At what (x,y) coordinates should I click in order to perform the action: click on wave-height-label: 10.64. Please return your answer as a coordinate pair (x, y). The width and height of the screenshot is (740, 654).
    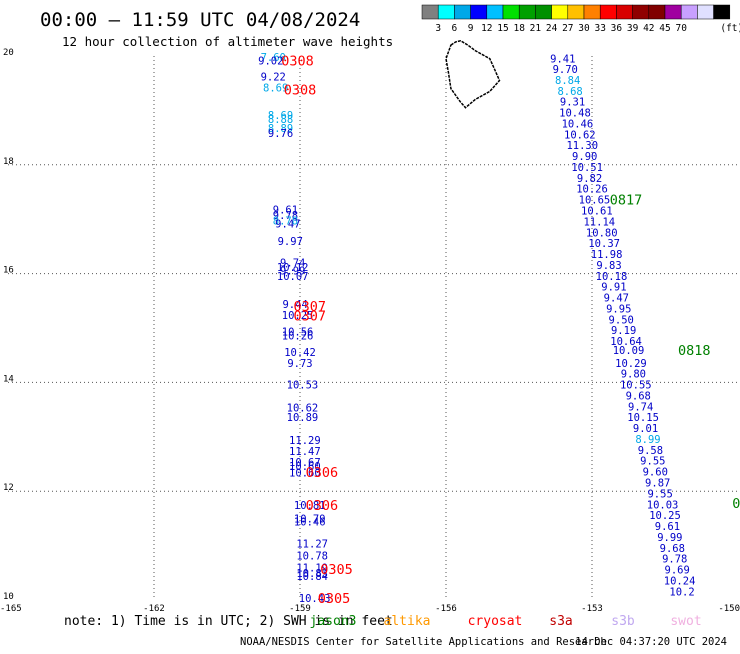
    Looking at the image, I should click on (626, 342).